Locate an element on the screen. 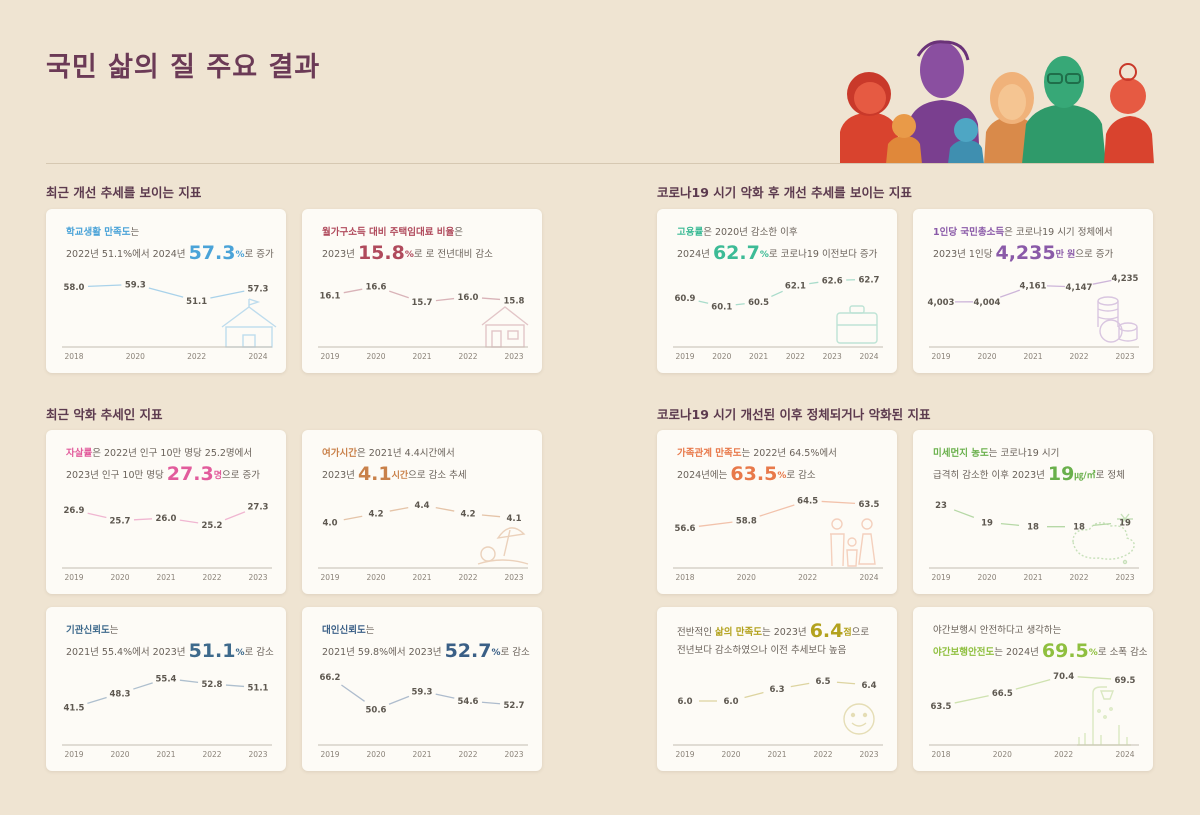  x-tick-label: 2019 is located at coordinates (329, 754).